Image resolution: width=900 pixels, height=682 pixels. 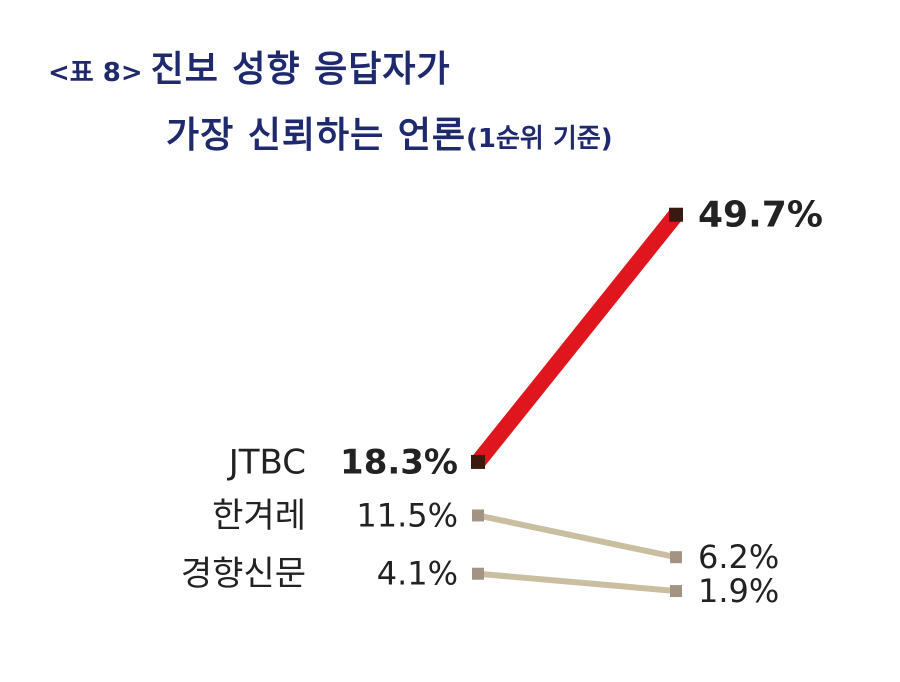 What do you see at coordinates (760, 215) in the screenshot?
I see `series-1-value-end: 49.7%` at bounding box center [760, 215].